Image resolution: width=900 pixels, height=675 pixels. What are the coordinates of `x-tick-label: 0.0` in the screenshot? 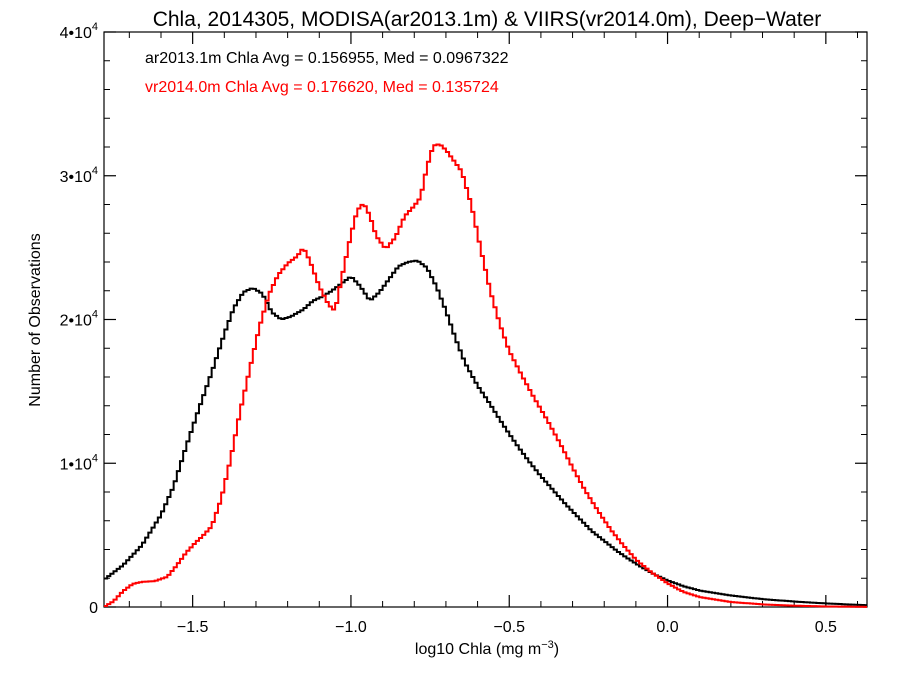 It's located at (667, 627).